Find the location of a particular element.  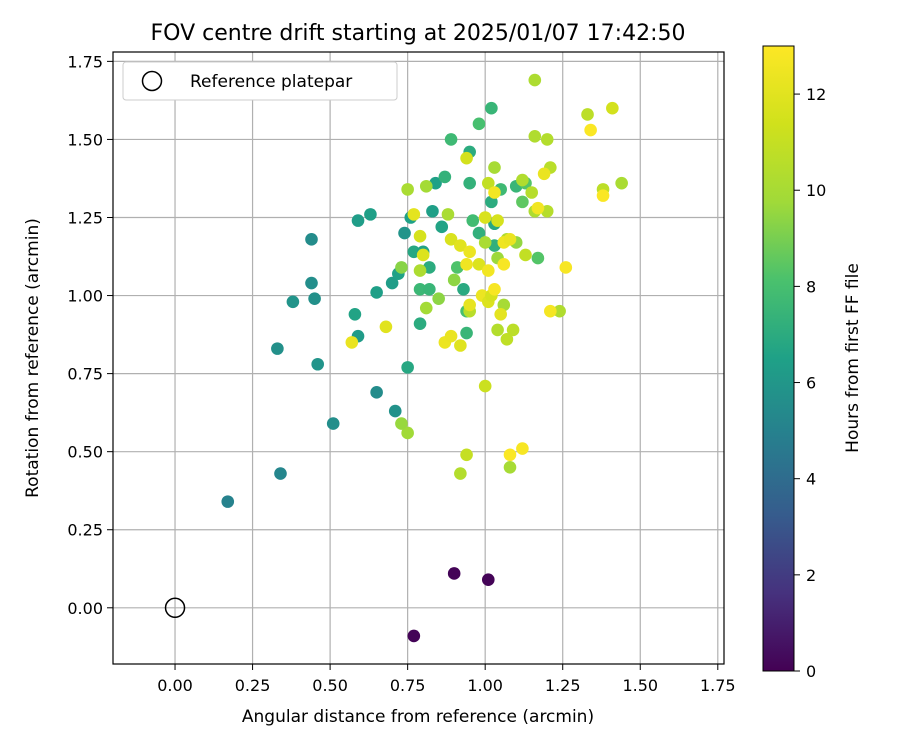

colorbar-tick-label: 10 is located at coordinates (816, 190).